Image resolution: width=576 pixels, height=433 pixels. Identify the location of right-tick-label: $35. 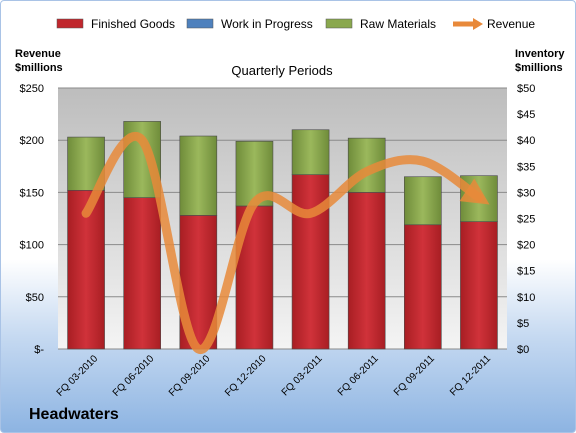
(526, 167).